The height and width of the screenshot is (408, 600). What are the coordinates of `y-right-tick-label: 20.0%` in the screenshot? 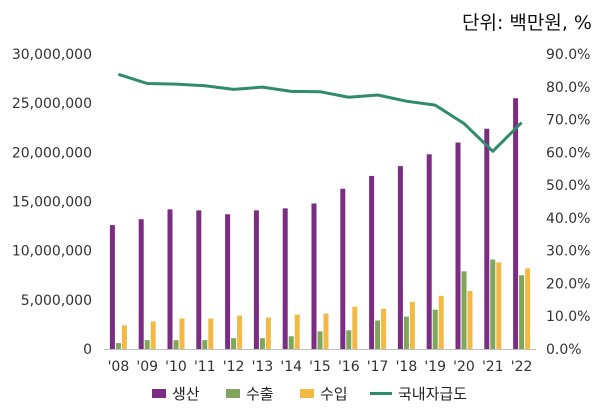 It's located at (568, 284).